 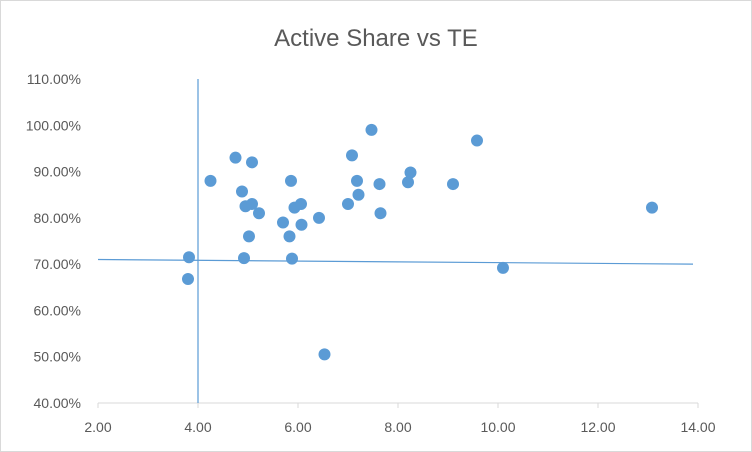 What do you see at coordinates (57, 264) in the screenshot?
I see `y-tick-label: 70.00%` at bounding box center [57, 264].